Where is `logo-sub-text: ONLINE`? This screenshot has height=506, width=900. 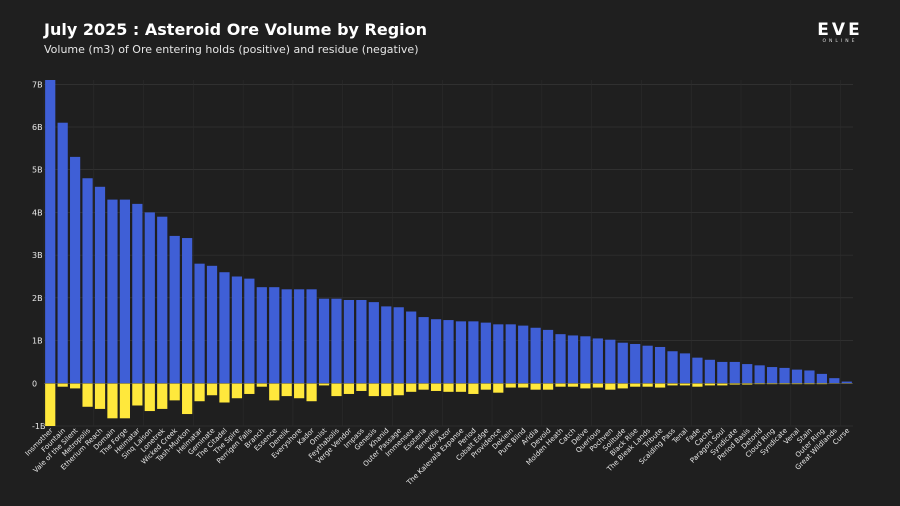 logo-sub-text: ONLINE is located at coordinates (840, 41).